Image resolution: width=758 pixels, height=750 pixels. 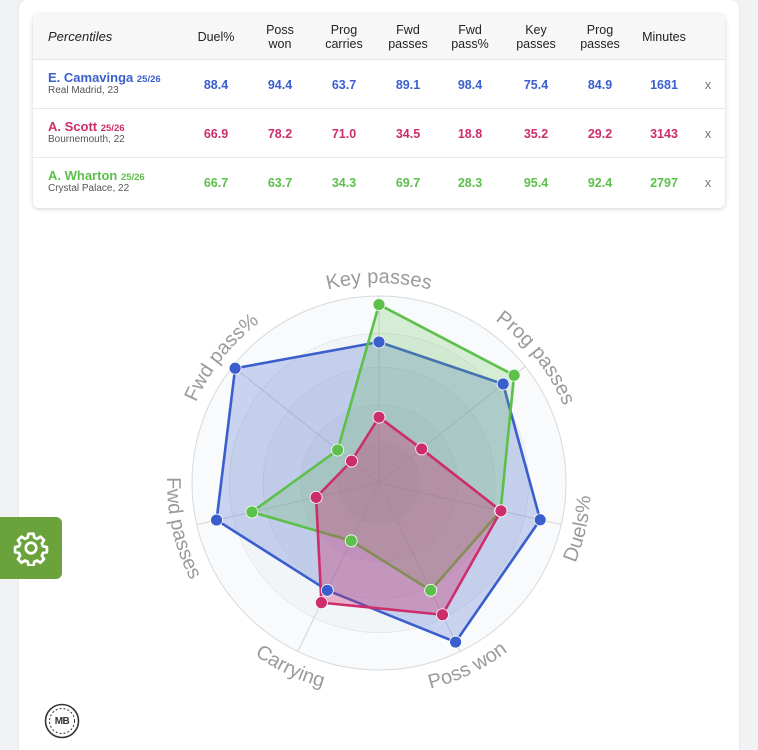 I want to click on table-cell: 69.7, so click(x=408, y=182).